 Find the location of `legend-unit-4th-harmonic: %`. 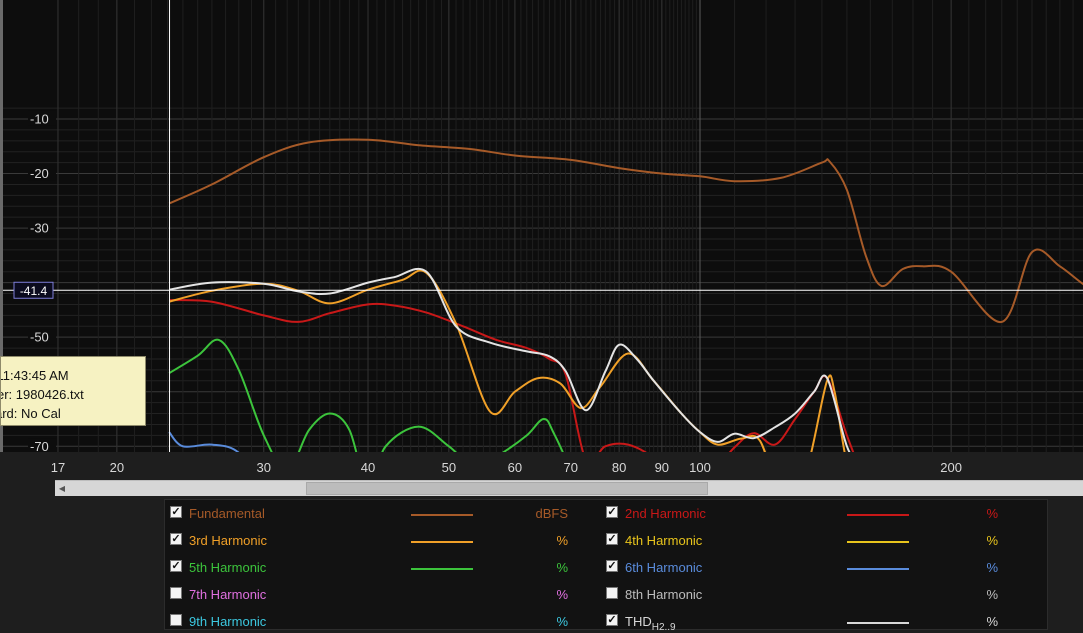

legend-unit-4th-harmonic: % is located at coordinates (992, 540).